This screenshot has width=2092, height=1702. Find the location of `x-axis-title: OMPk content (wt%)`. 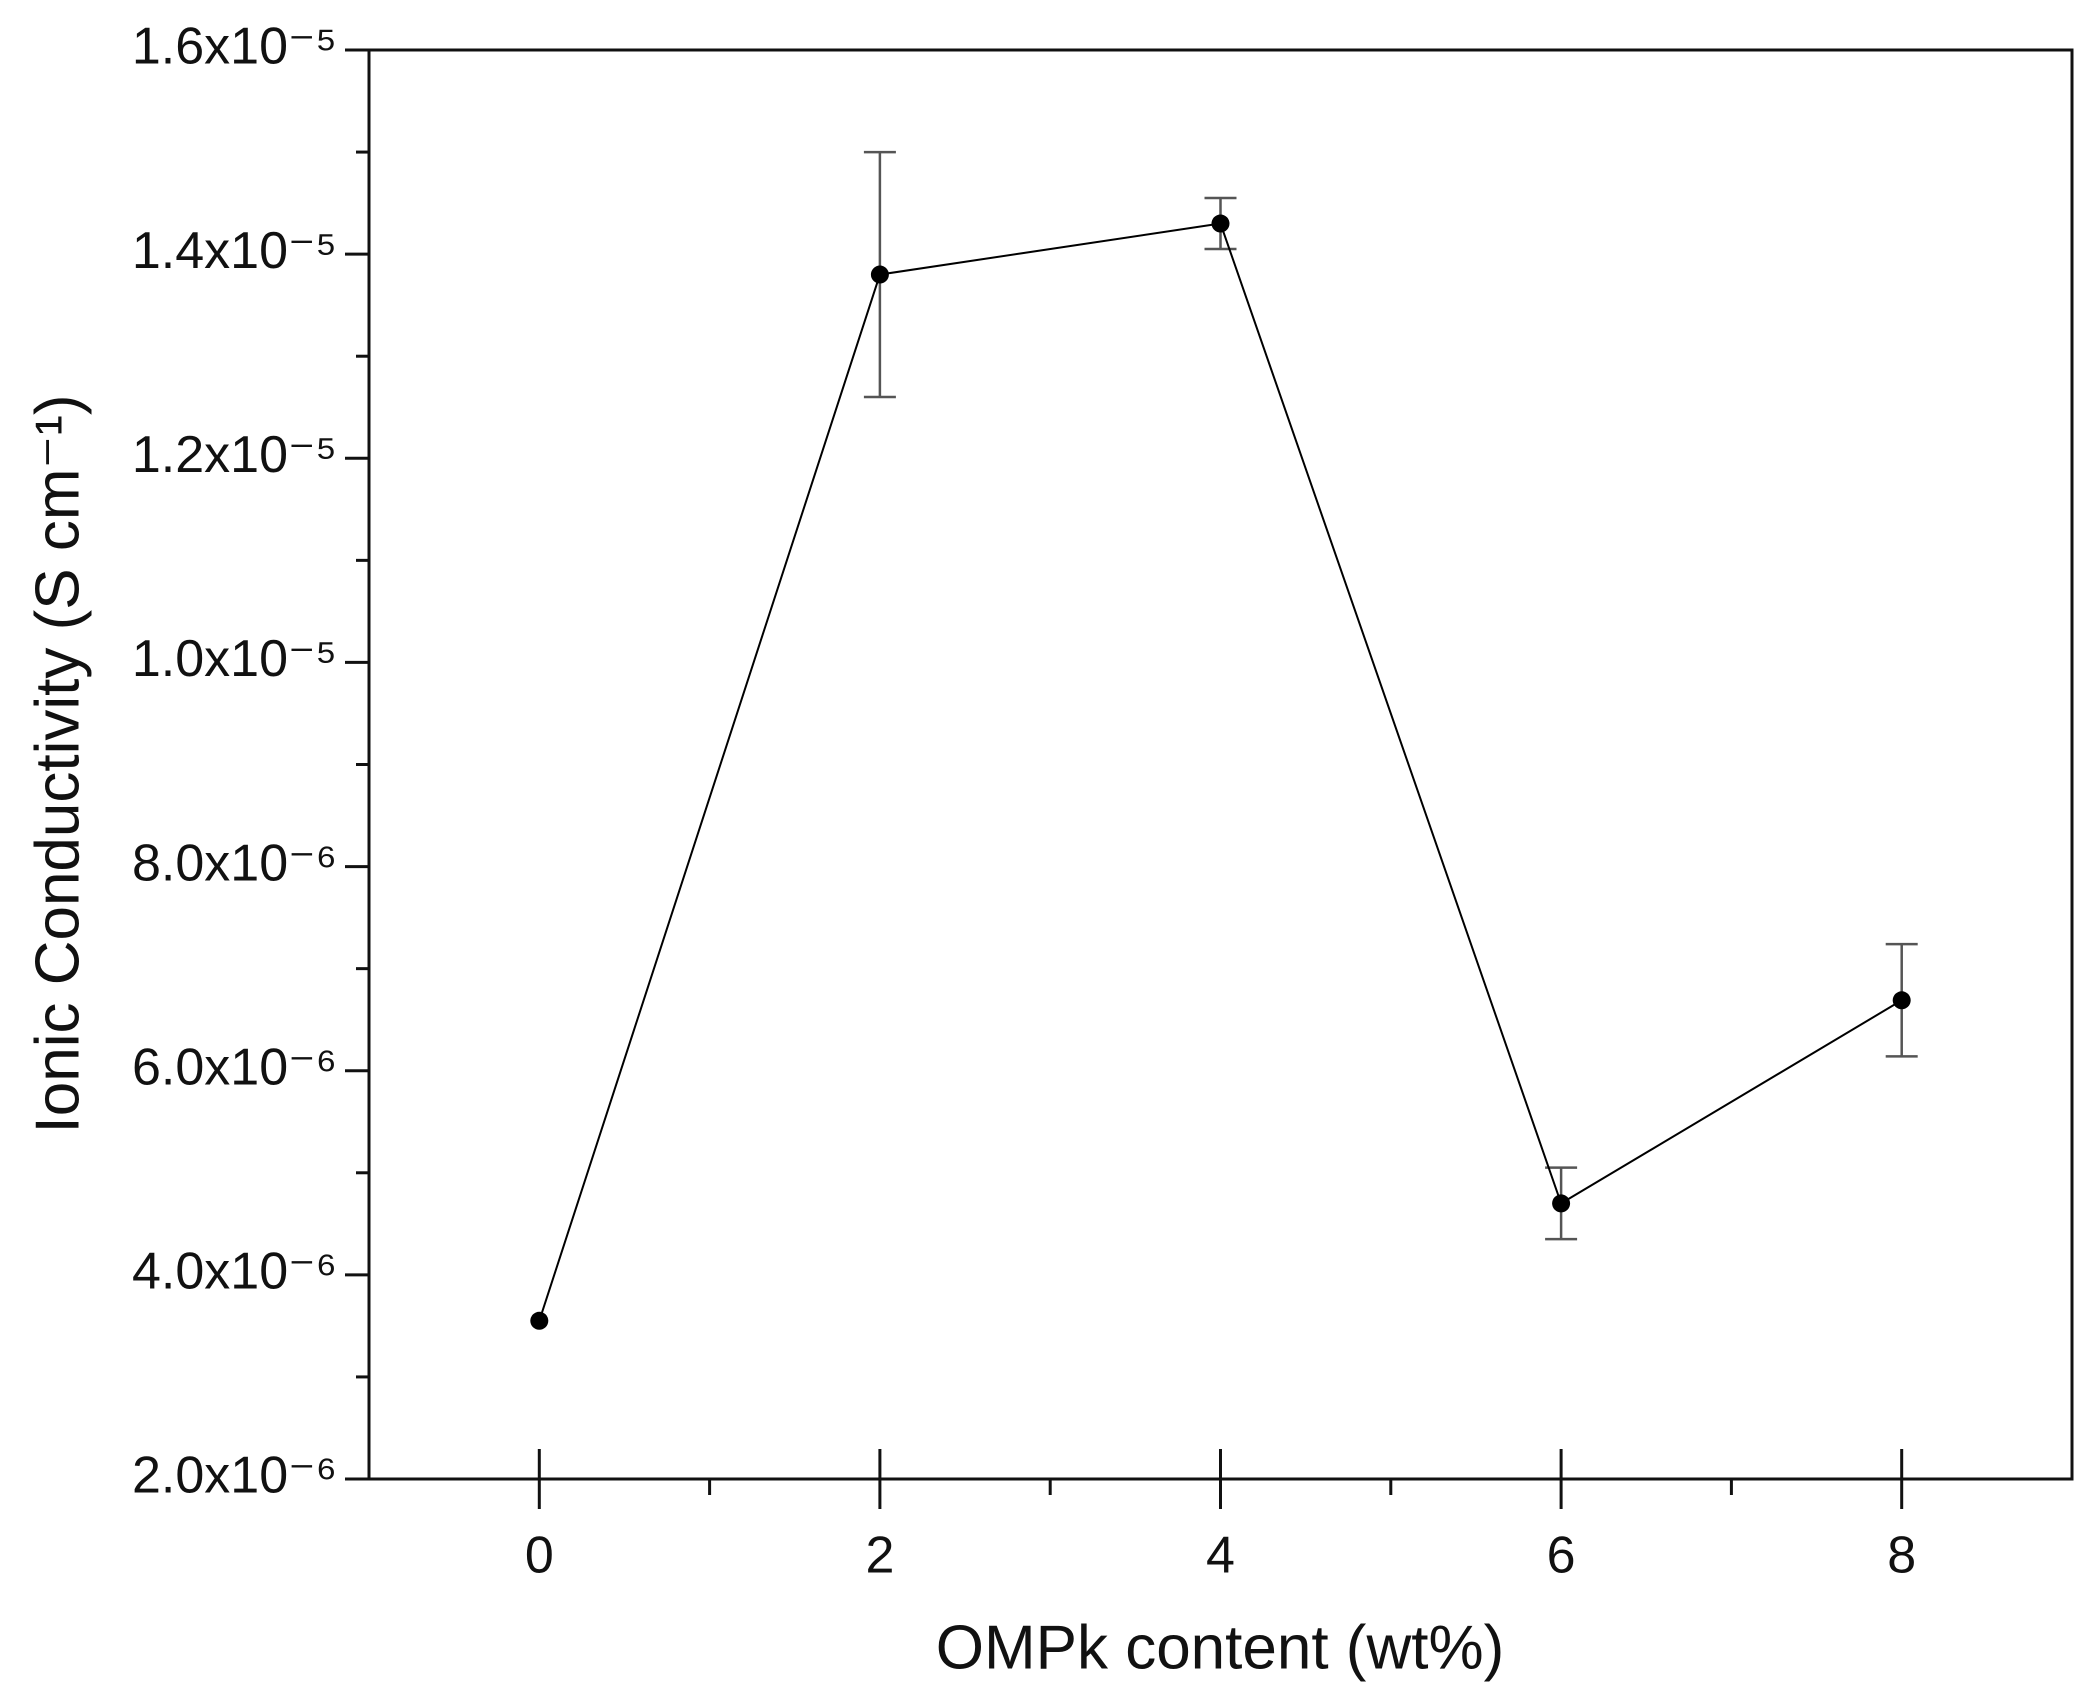

x-axis-title: OMPk content (wt%) is located at coordinates (1220, 1647).